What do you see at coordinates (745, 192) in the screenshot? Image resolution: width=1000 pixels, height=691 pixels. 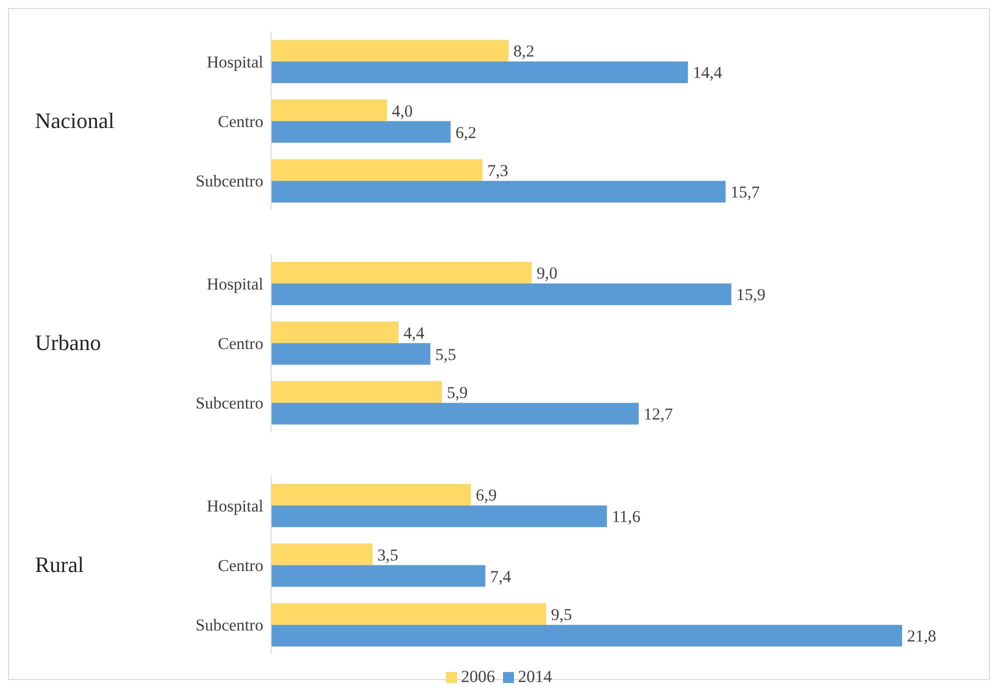 I see `data-label: 15,7` at bounding box center [745, 192].